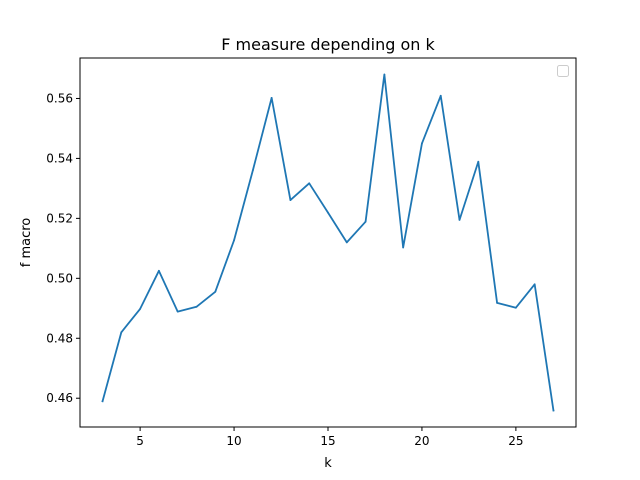 This screenshot has width=640, height=480. Describe the element at coordinates (59, 278) in the screenshot. I see `y-tick-label: 0.50` at that location.